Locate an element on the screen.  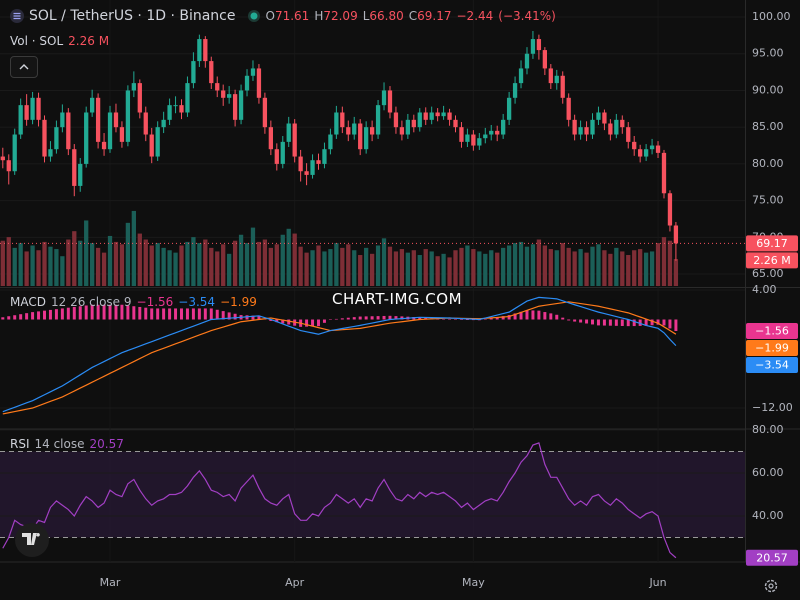
x-tick-label: Jun is located at coordinates (657, 582).